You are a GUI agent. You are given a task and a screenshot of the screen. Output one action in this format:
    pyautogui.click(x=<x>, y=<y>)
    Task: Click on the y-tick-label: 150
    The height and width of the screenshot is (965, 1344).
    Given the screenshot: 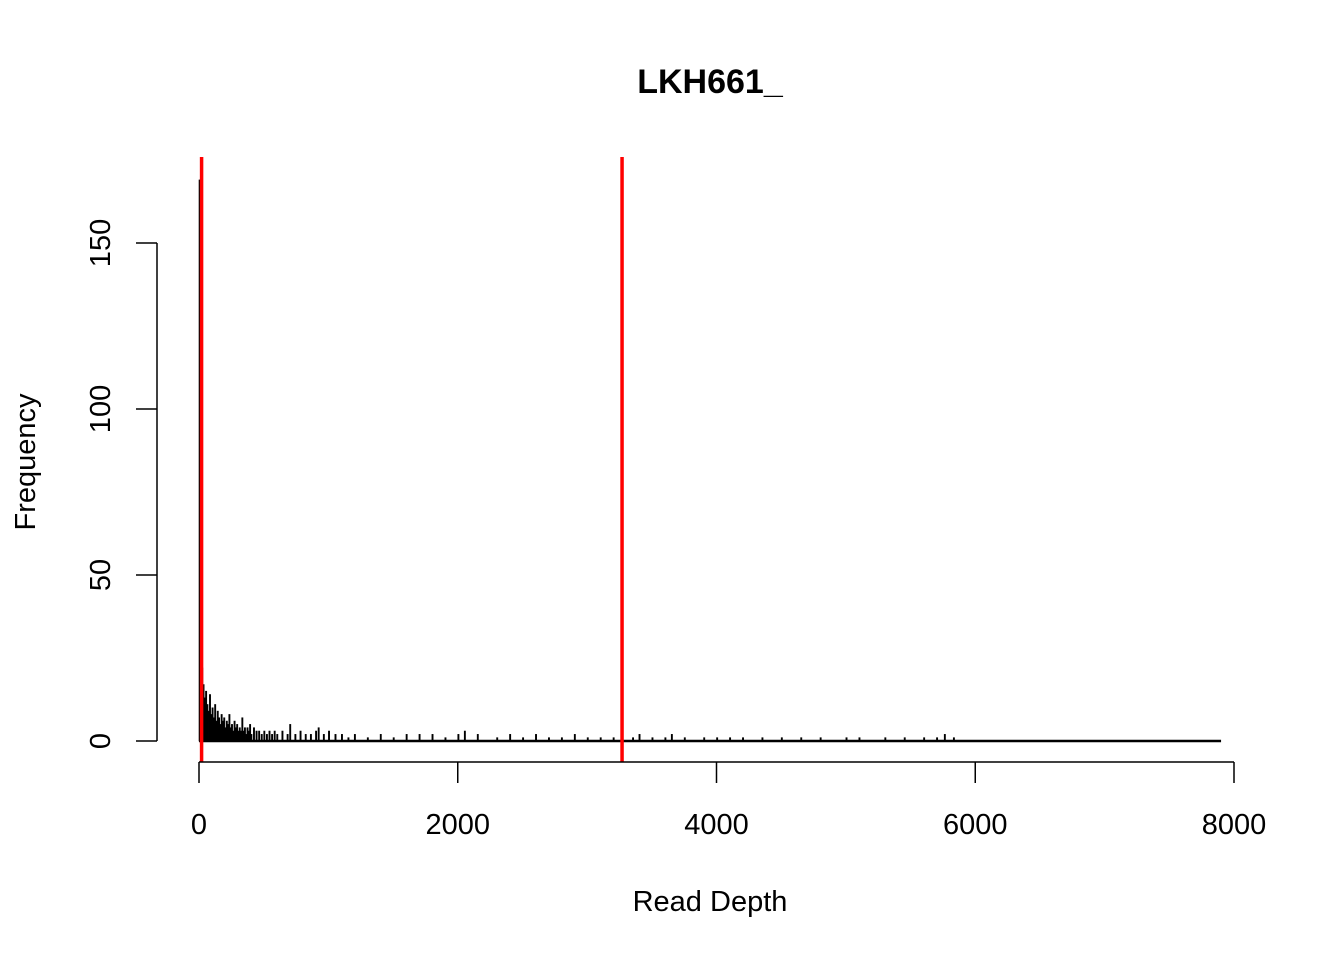 What is the action you would take?
    pyautogui.click(x=101, y=243)
    